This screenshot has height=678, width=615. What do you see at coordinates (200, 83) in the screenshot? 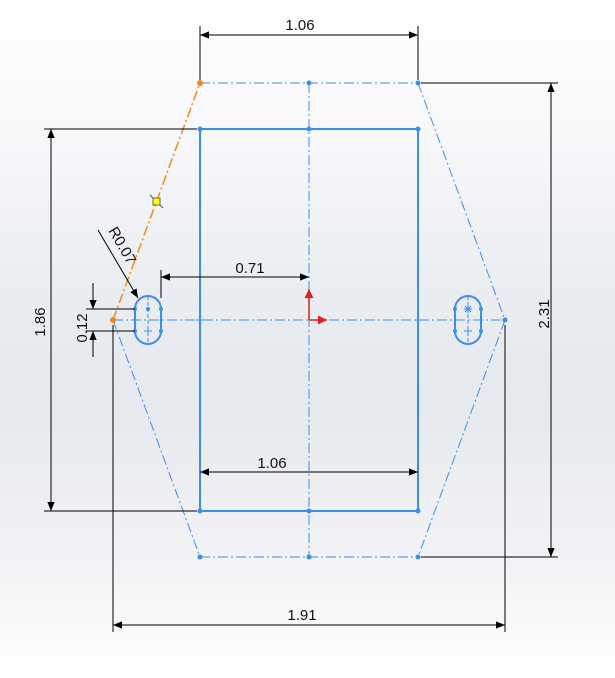
I see `selected-point-top` at bounding box center [200, 83].